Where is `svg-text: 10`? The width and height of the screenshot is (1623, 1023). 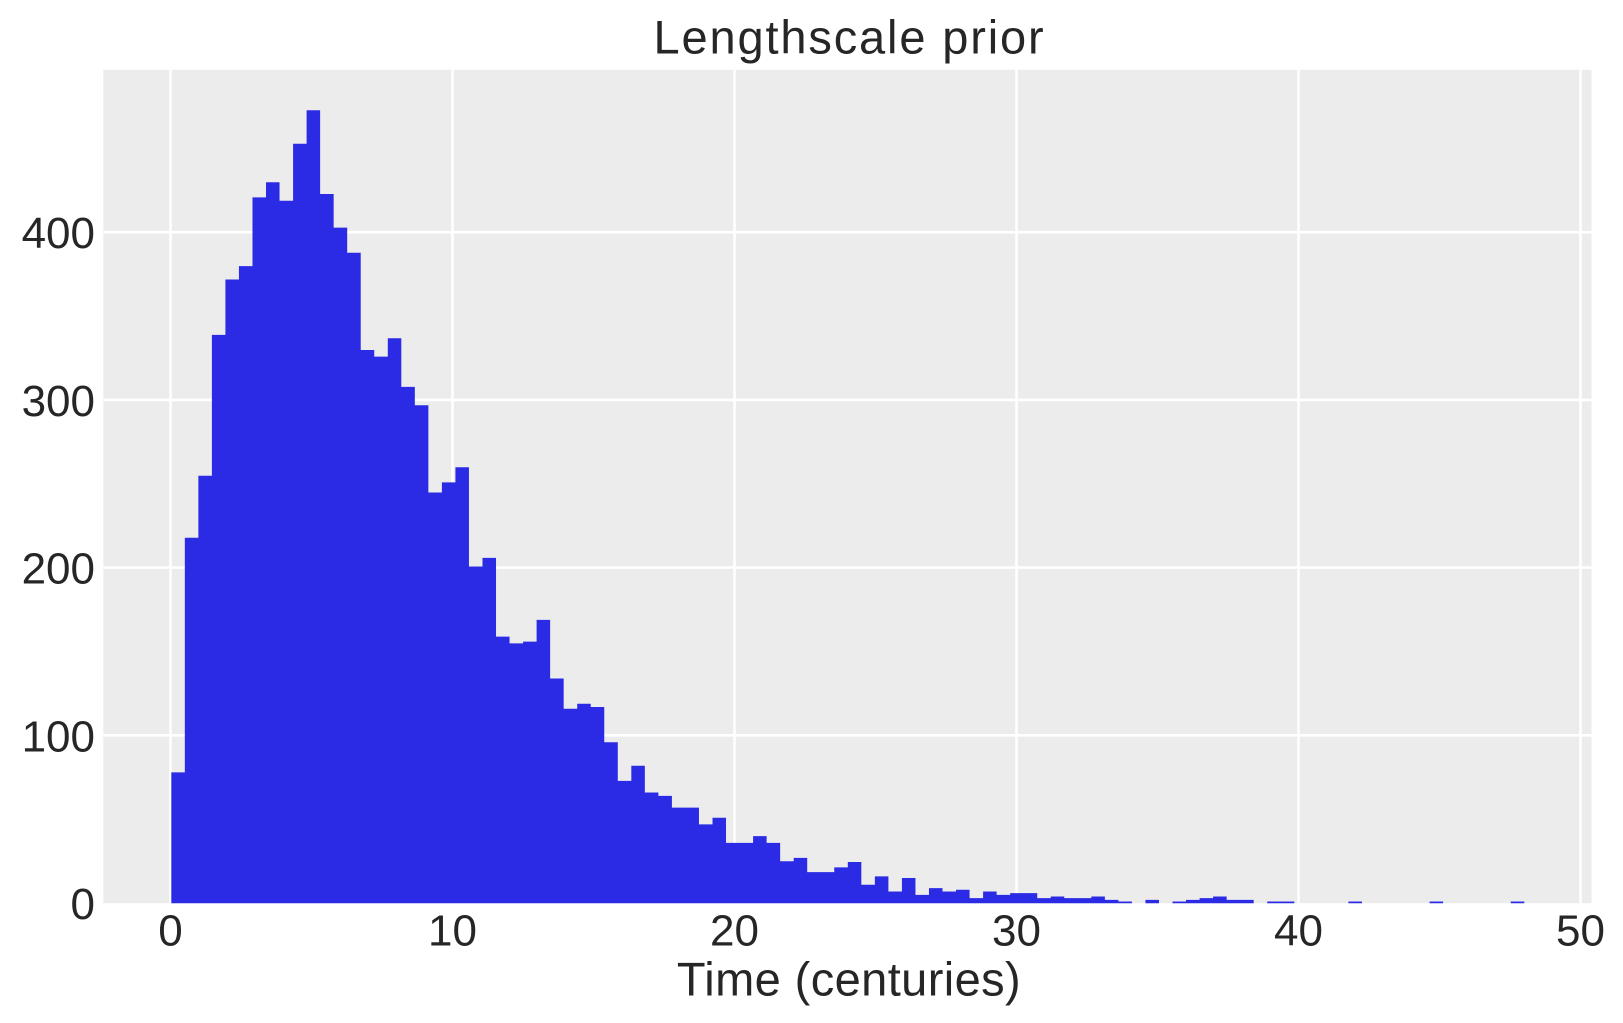 svg-text: 10 is located at coordinates (452, 930).